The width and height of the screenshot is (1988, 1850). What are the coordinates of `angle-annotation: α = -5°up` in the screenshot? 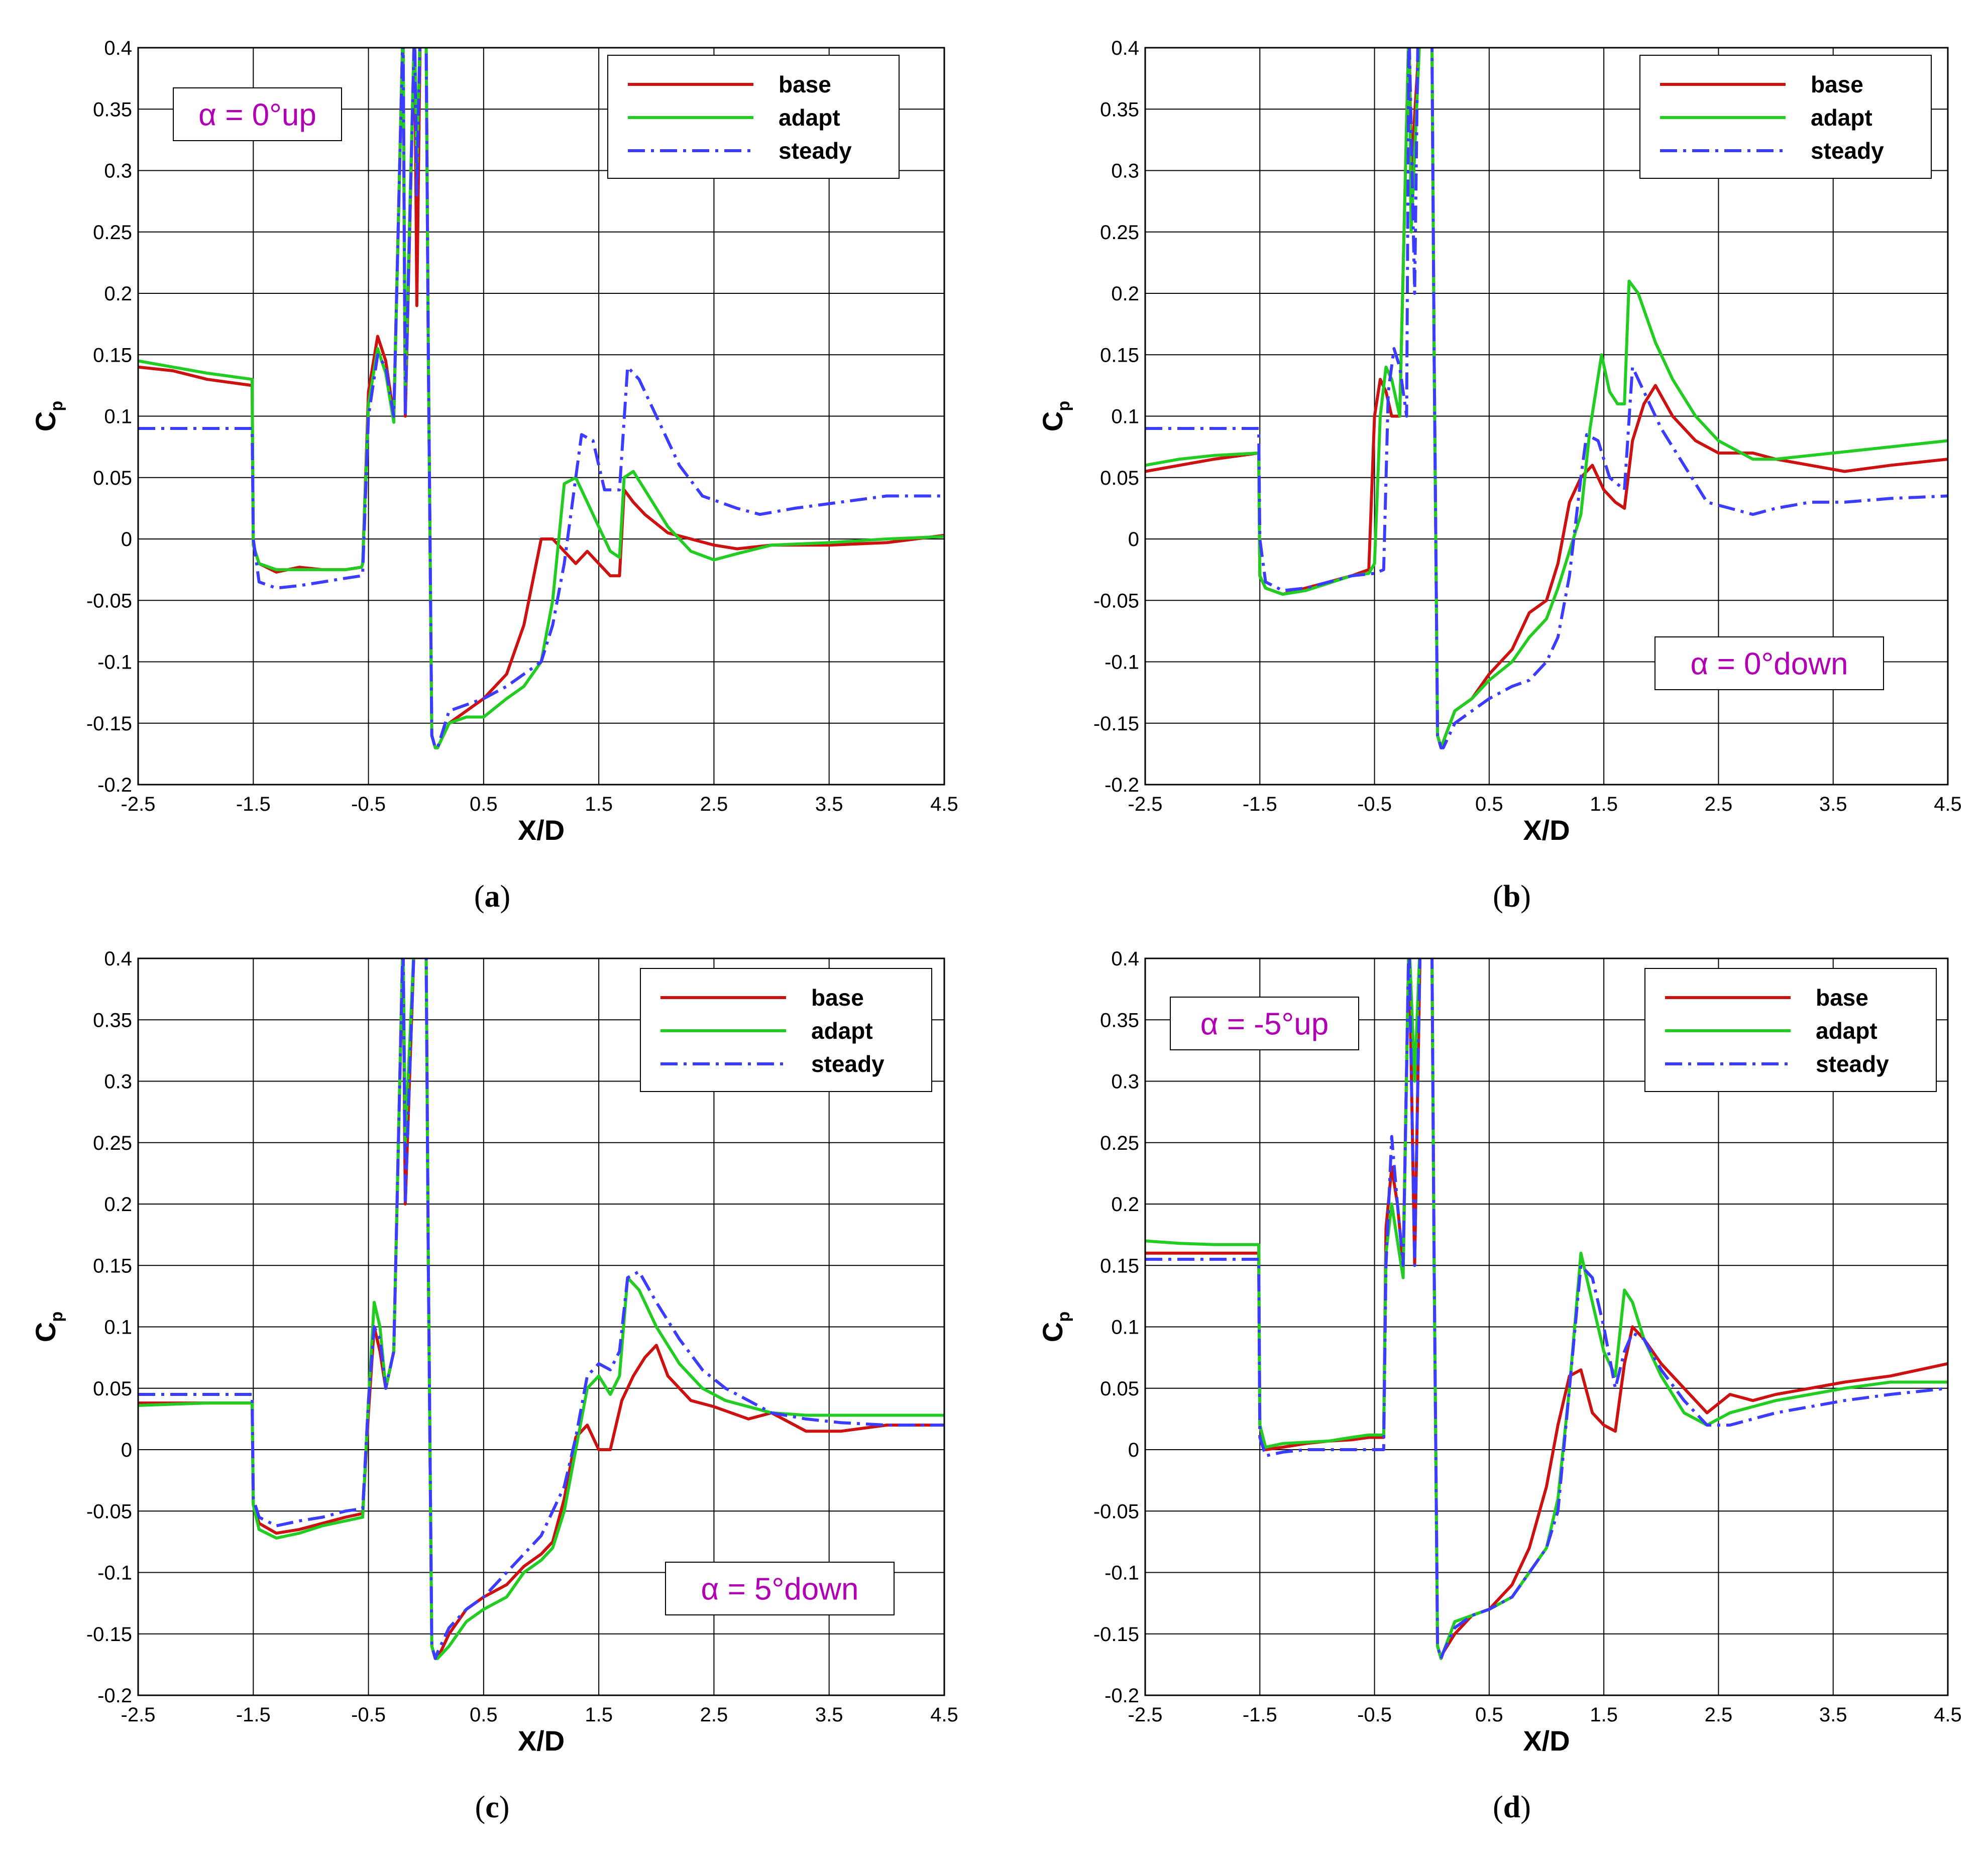 It's located at (1264, 1023).